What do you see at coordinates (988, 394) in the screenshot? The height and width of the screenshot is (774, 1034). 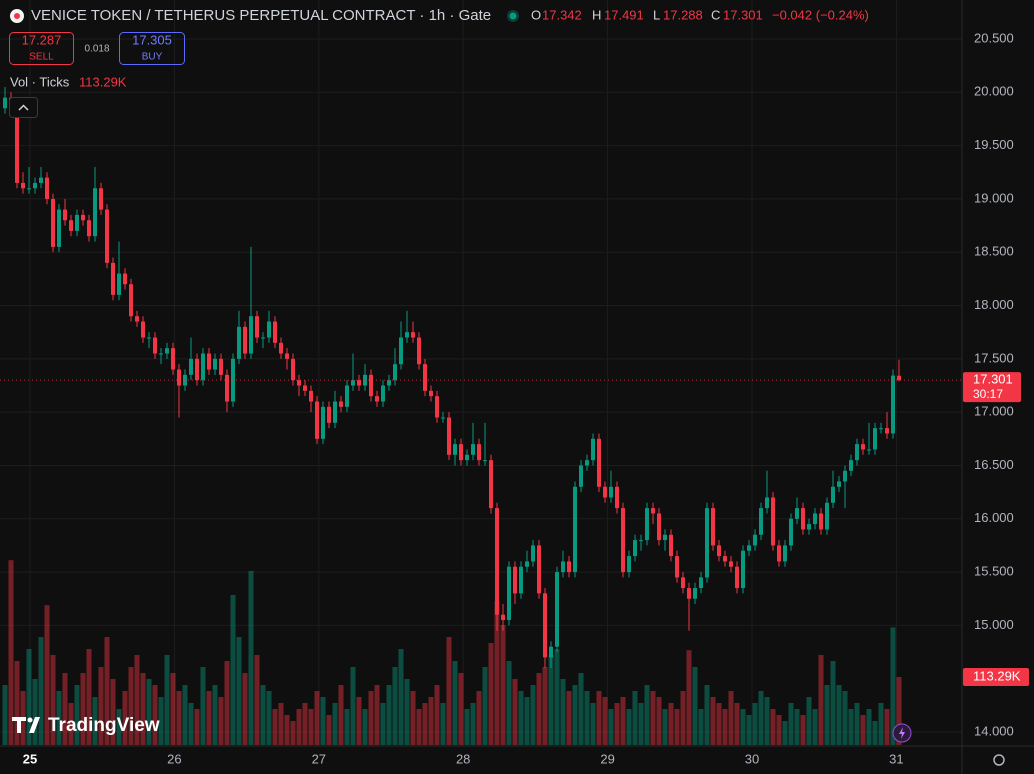 I see `countdown: 30:17` at bounding box center [988, 394].